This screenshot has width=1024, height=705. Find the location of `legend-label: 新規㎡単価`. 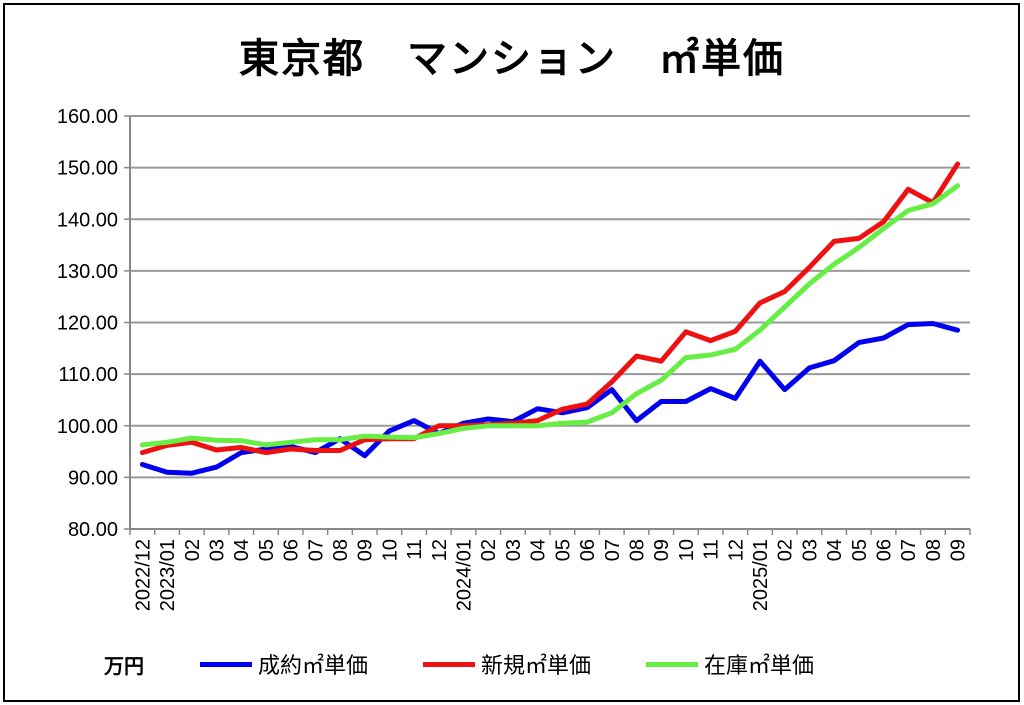

legend-label: 新規㎡単価 is located at coordinates (536, 666).